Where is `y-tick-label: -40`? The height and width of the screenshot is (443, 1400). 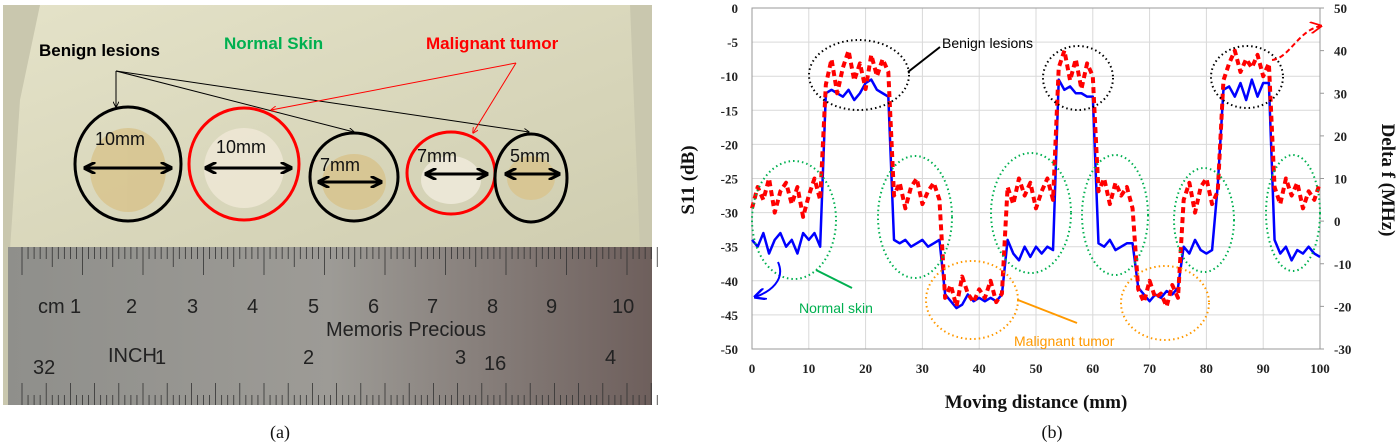 y-tick-label: -40 is located at coordinates (729, 281).